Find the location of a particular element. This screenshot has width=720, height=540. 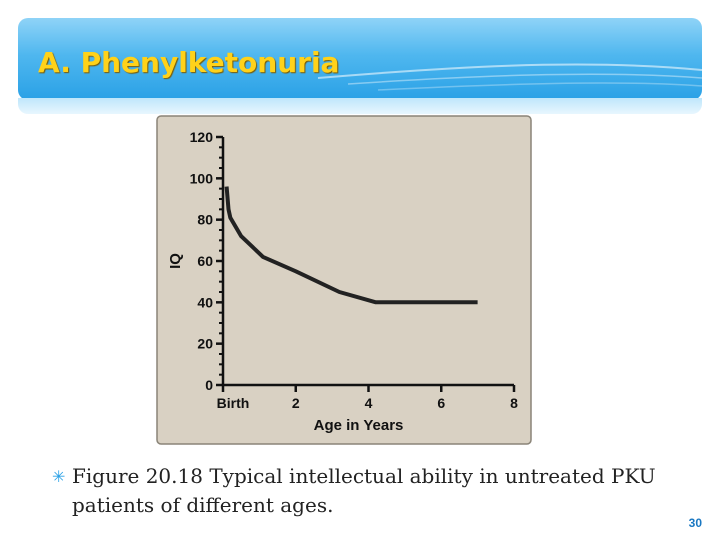

iq-line-series is located at coordinates (351, 245).